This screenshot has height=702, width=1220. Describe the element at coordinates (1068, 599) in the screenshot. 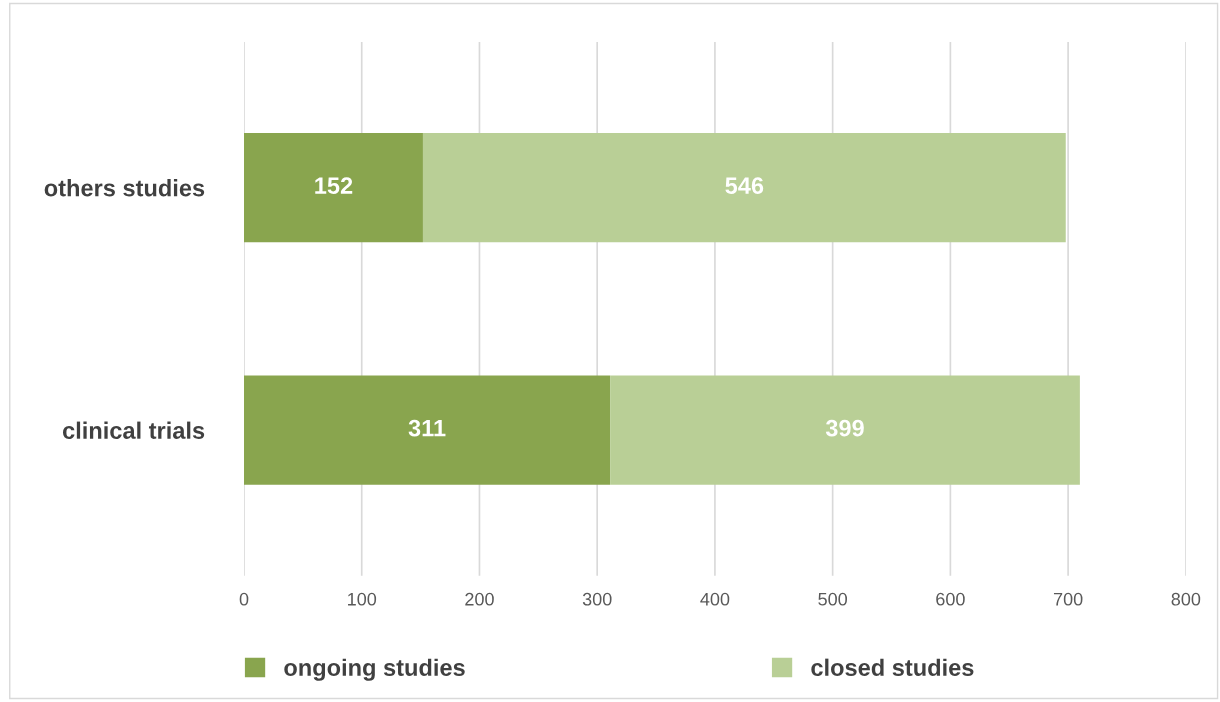

I see `x-tick-label: 700` at that location.